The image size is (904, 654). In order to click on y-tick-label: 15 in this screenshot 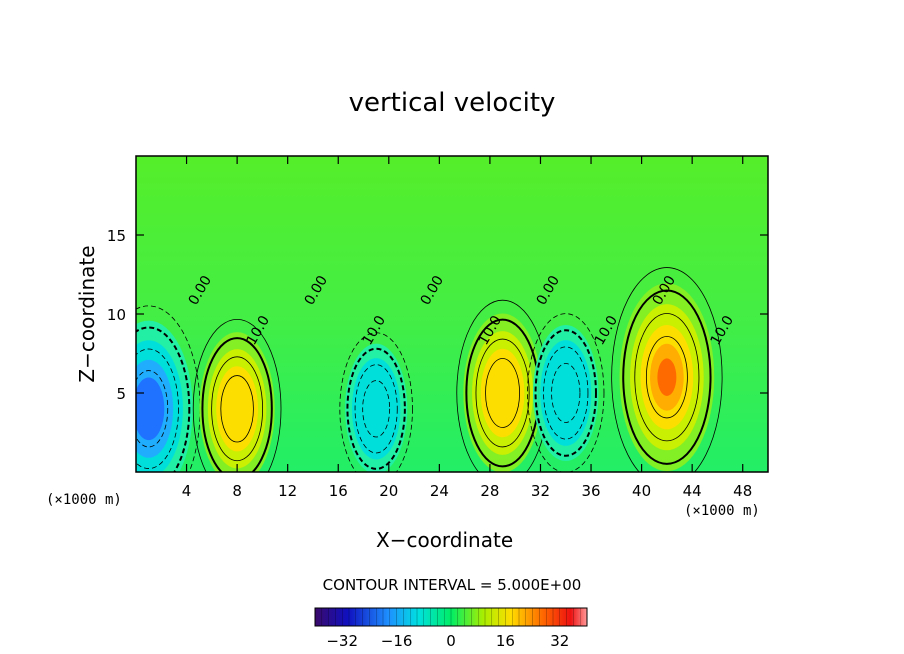, I will do `click(116, 236)`.